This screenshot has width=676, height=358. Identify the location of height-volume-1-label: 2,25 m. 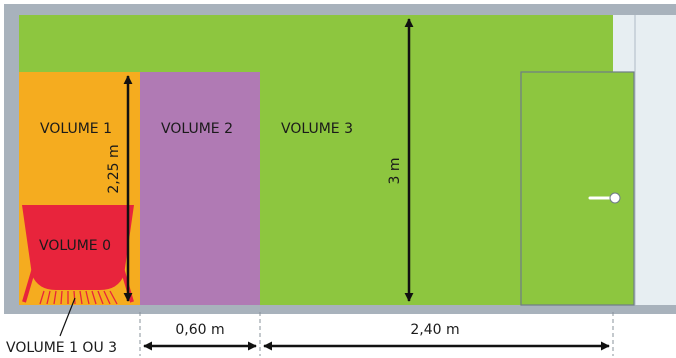
(114, 168).